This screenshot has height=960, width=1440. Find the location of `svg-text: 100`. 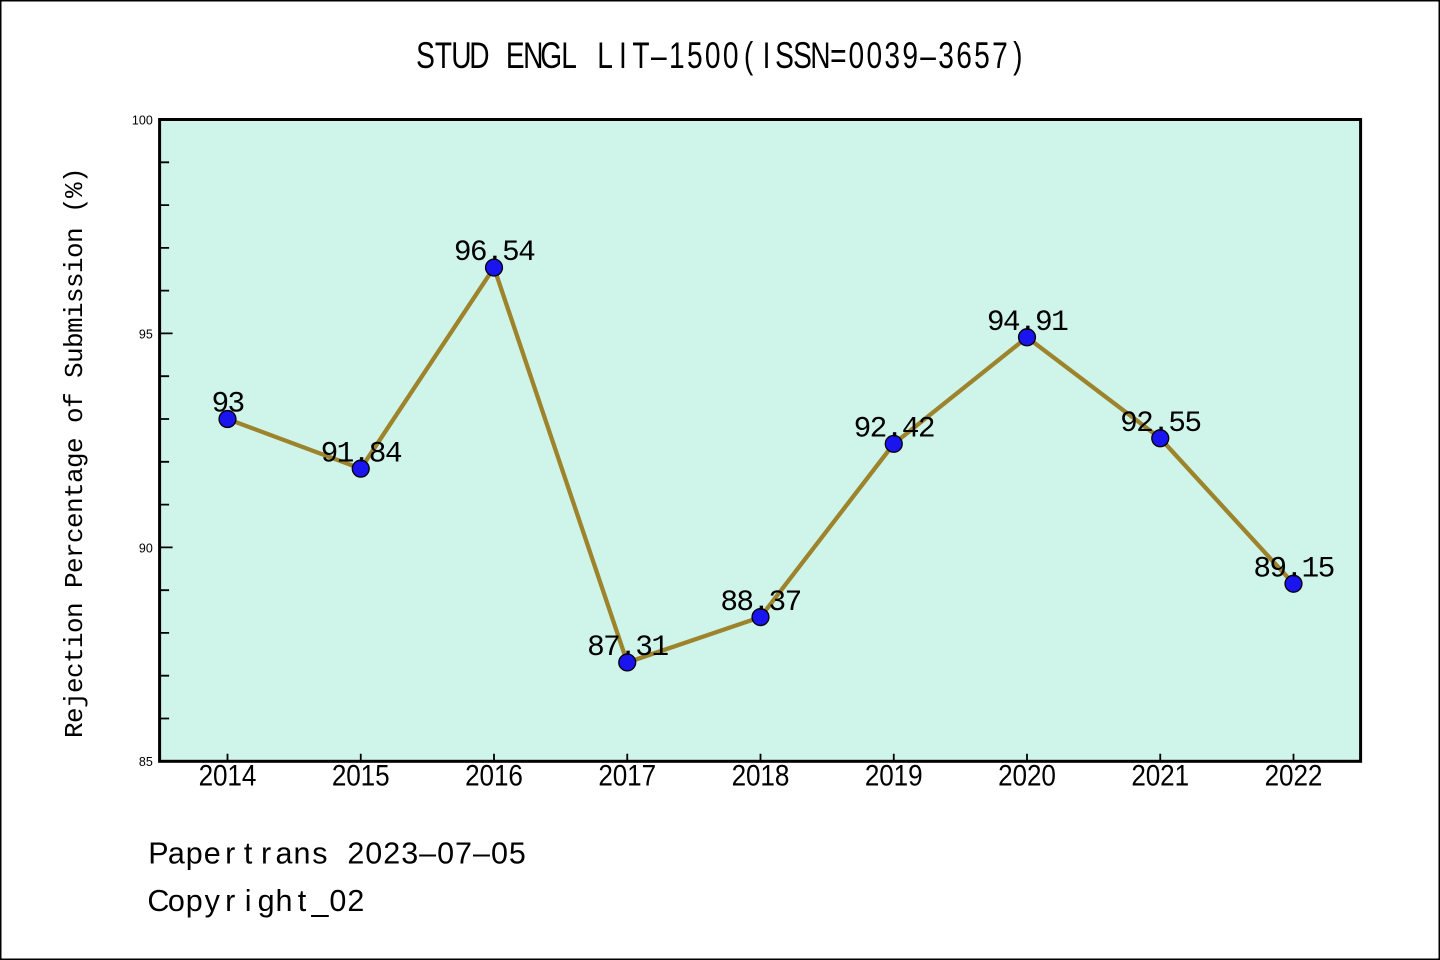

svg-text: 100 is located at coordinates (142, 120).